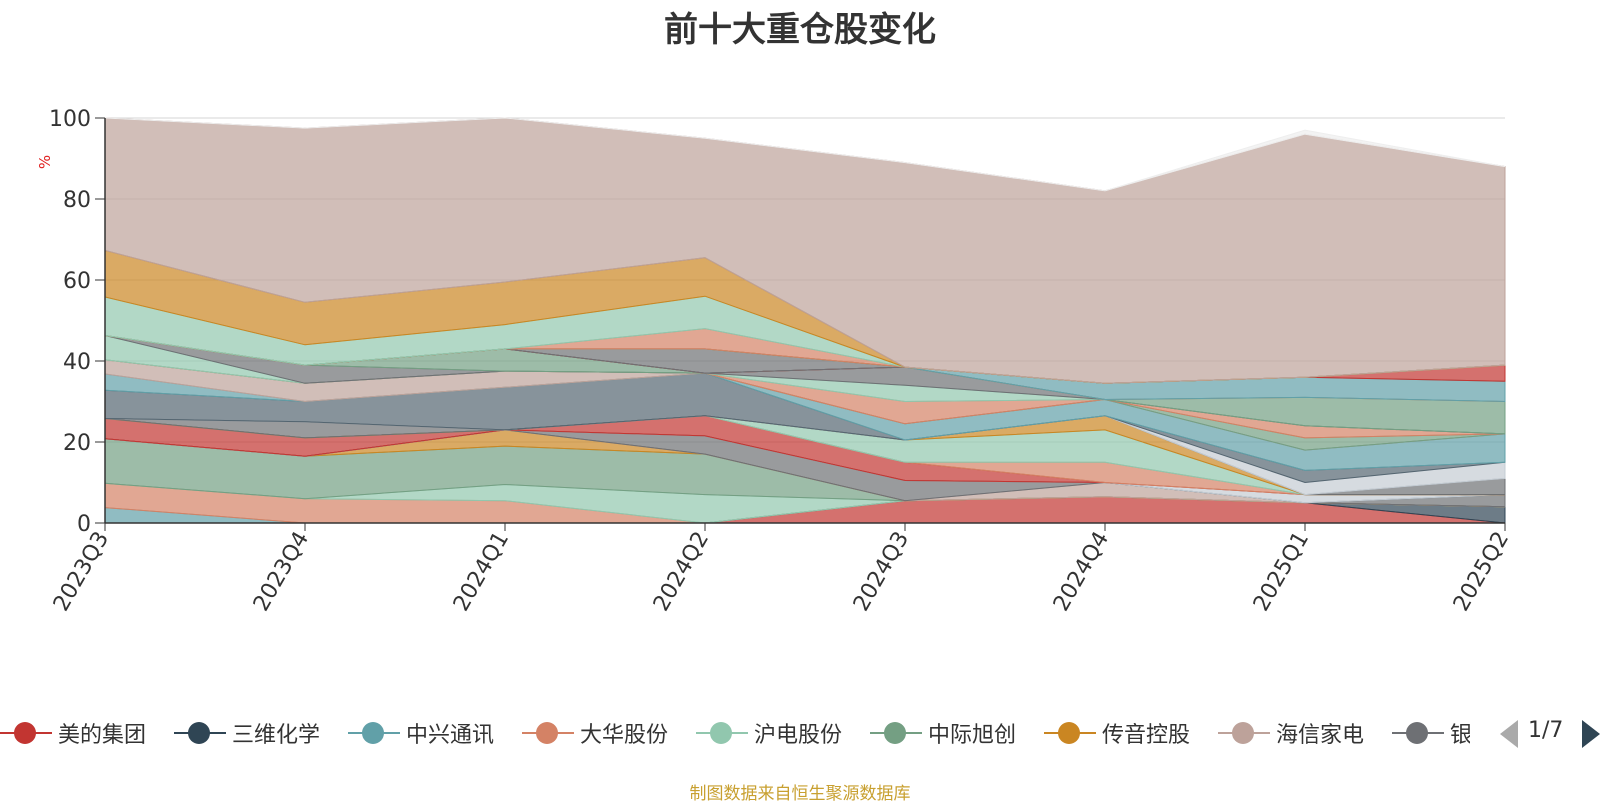 This screenshot has width=1600, height=804. I want to click on legend-label: 中际旭创, so click(972, 735).